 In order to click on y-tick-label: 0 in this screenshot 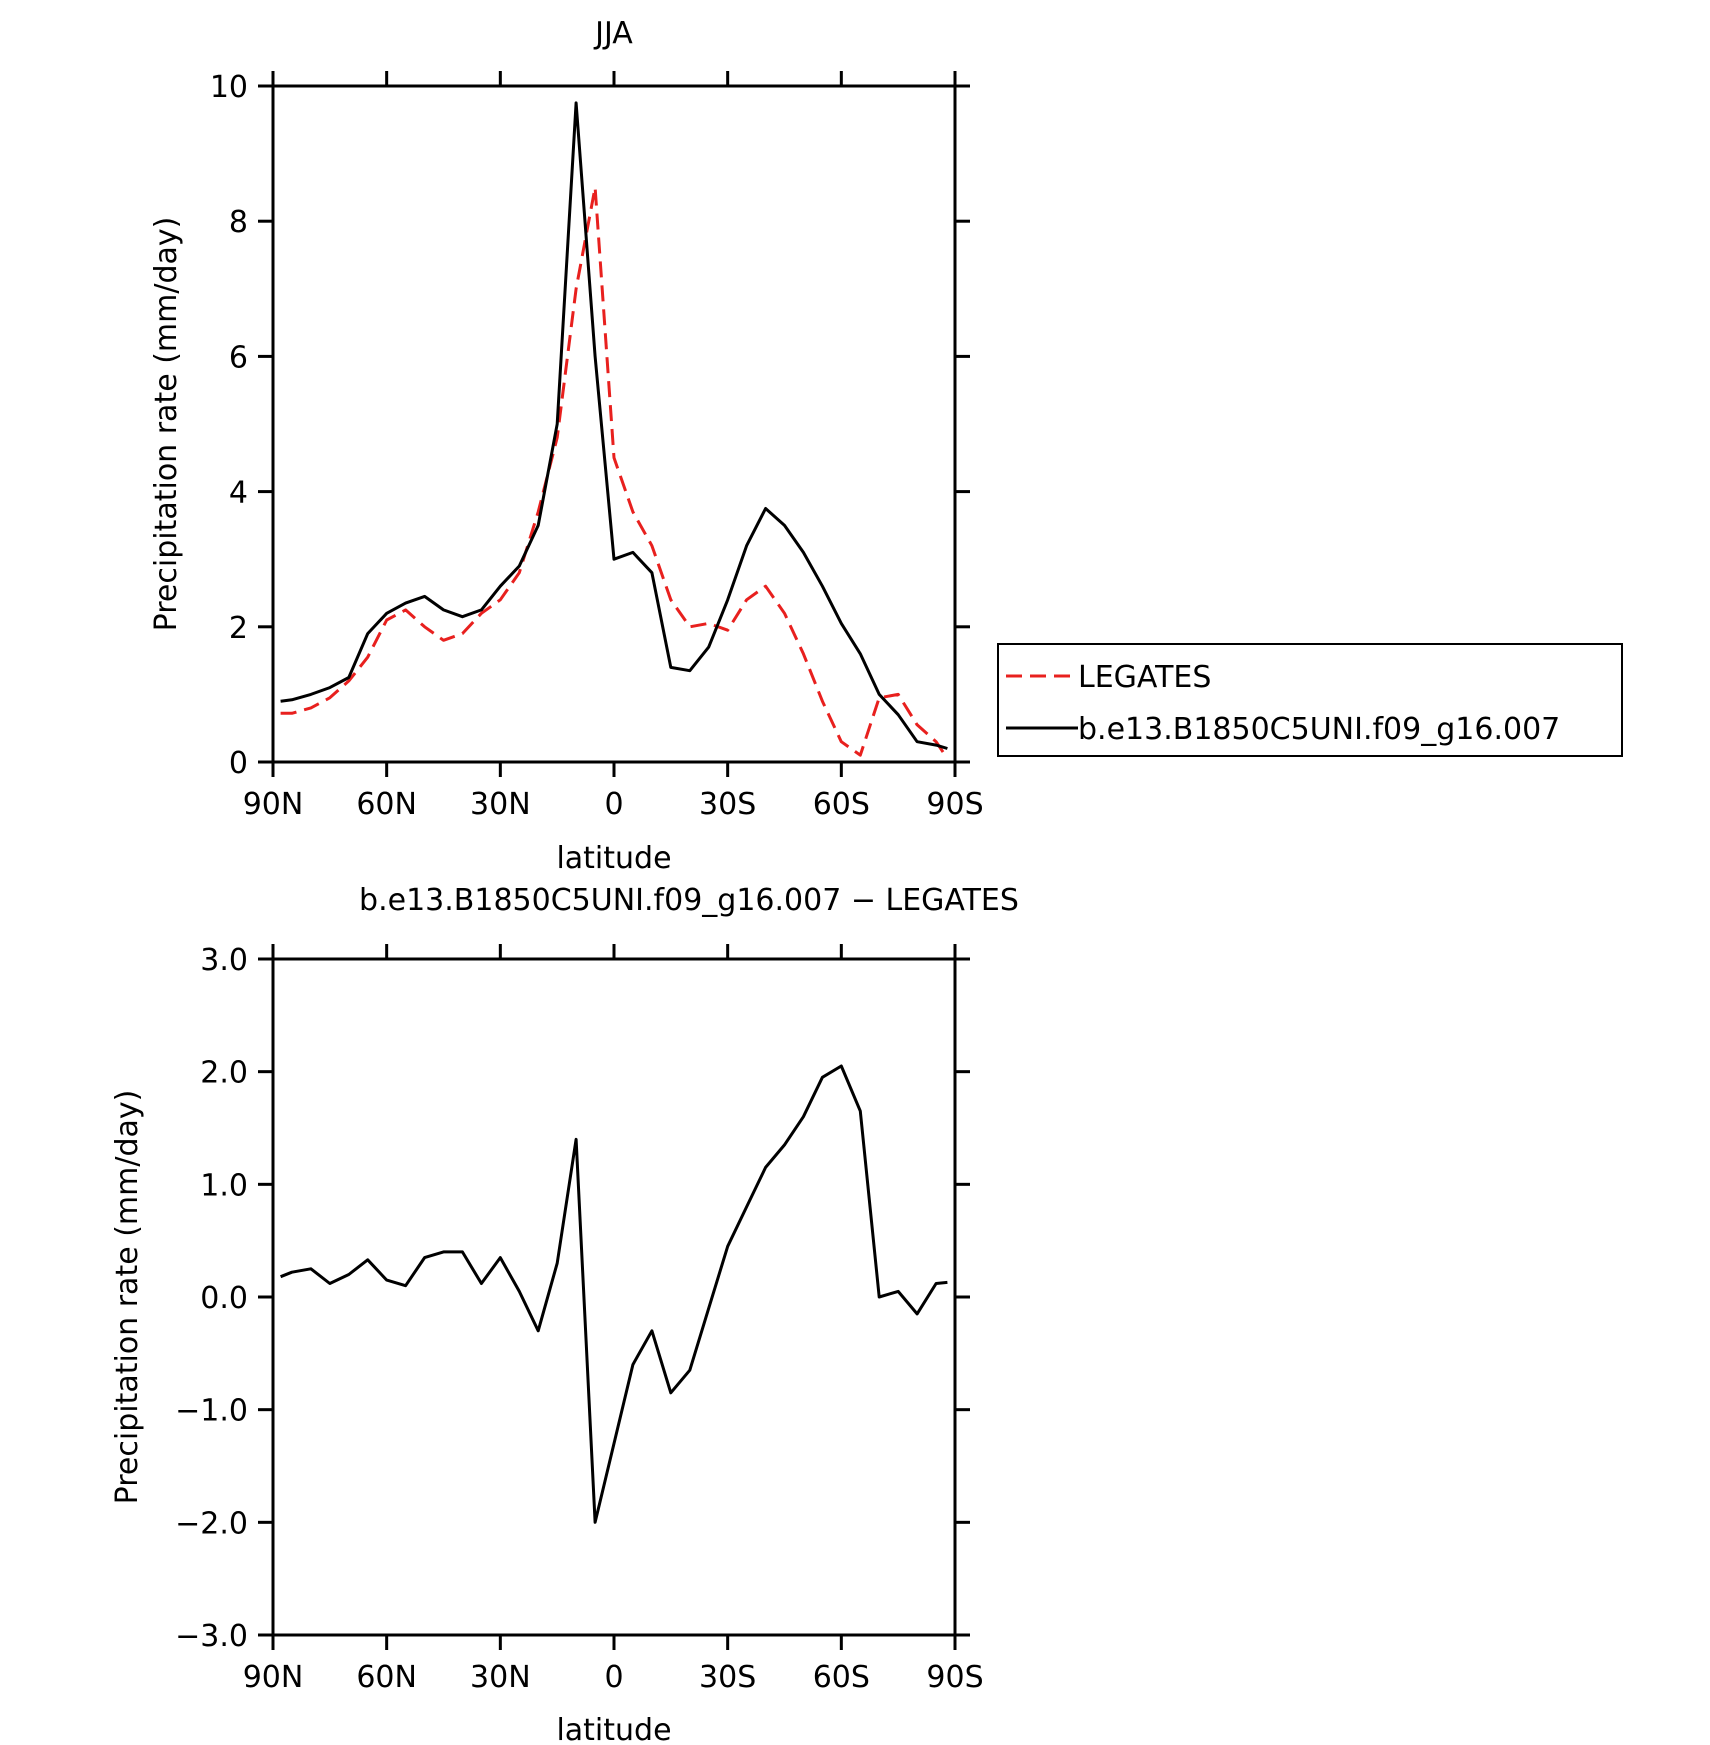, I will do `click(238, 763)`.